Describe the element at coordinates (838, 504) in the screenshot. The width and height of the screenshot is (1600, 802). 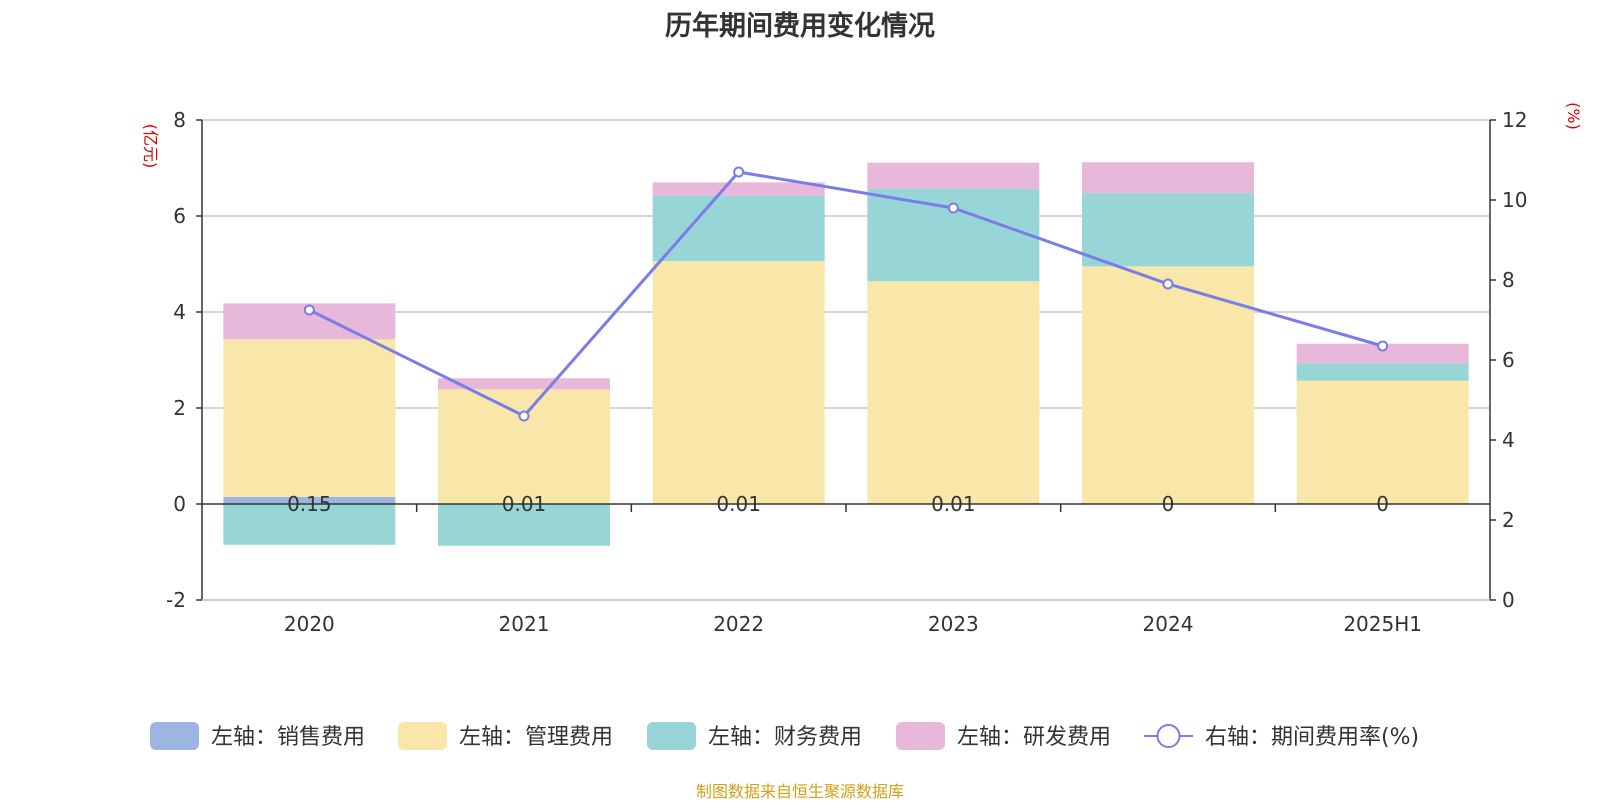
I see `data-labels: 0.15 0.01 0.01 0.01 0 0` at that location.